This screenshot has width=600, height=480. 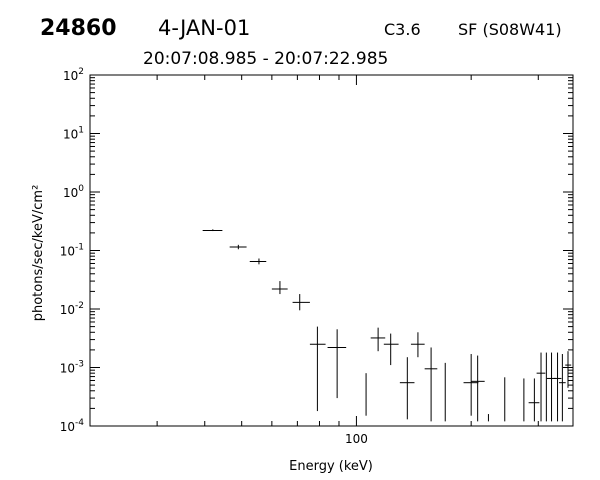 I want to click on goes-class: C3.6, so click(x=402, y=29).